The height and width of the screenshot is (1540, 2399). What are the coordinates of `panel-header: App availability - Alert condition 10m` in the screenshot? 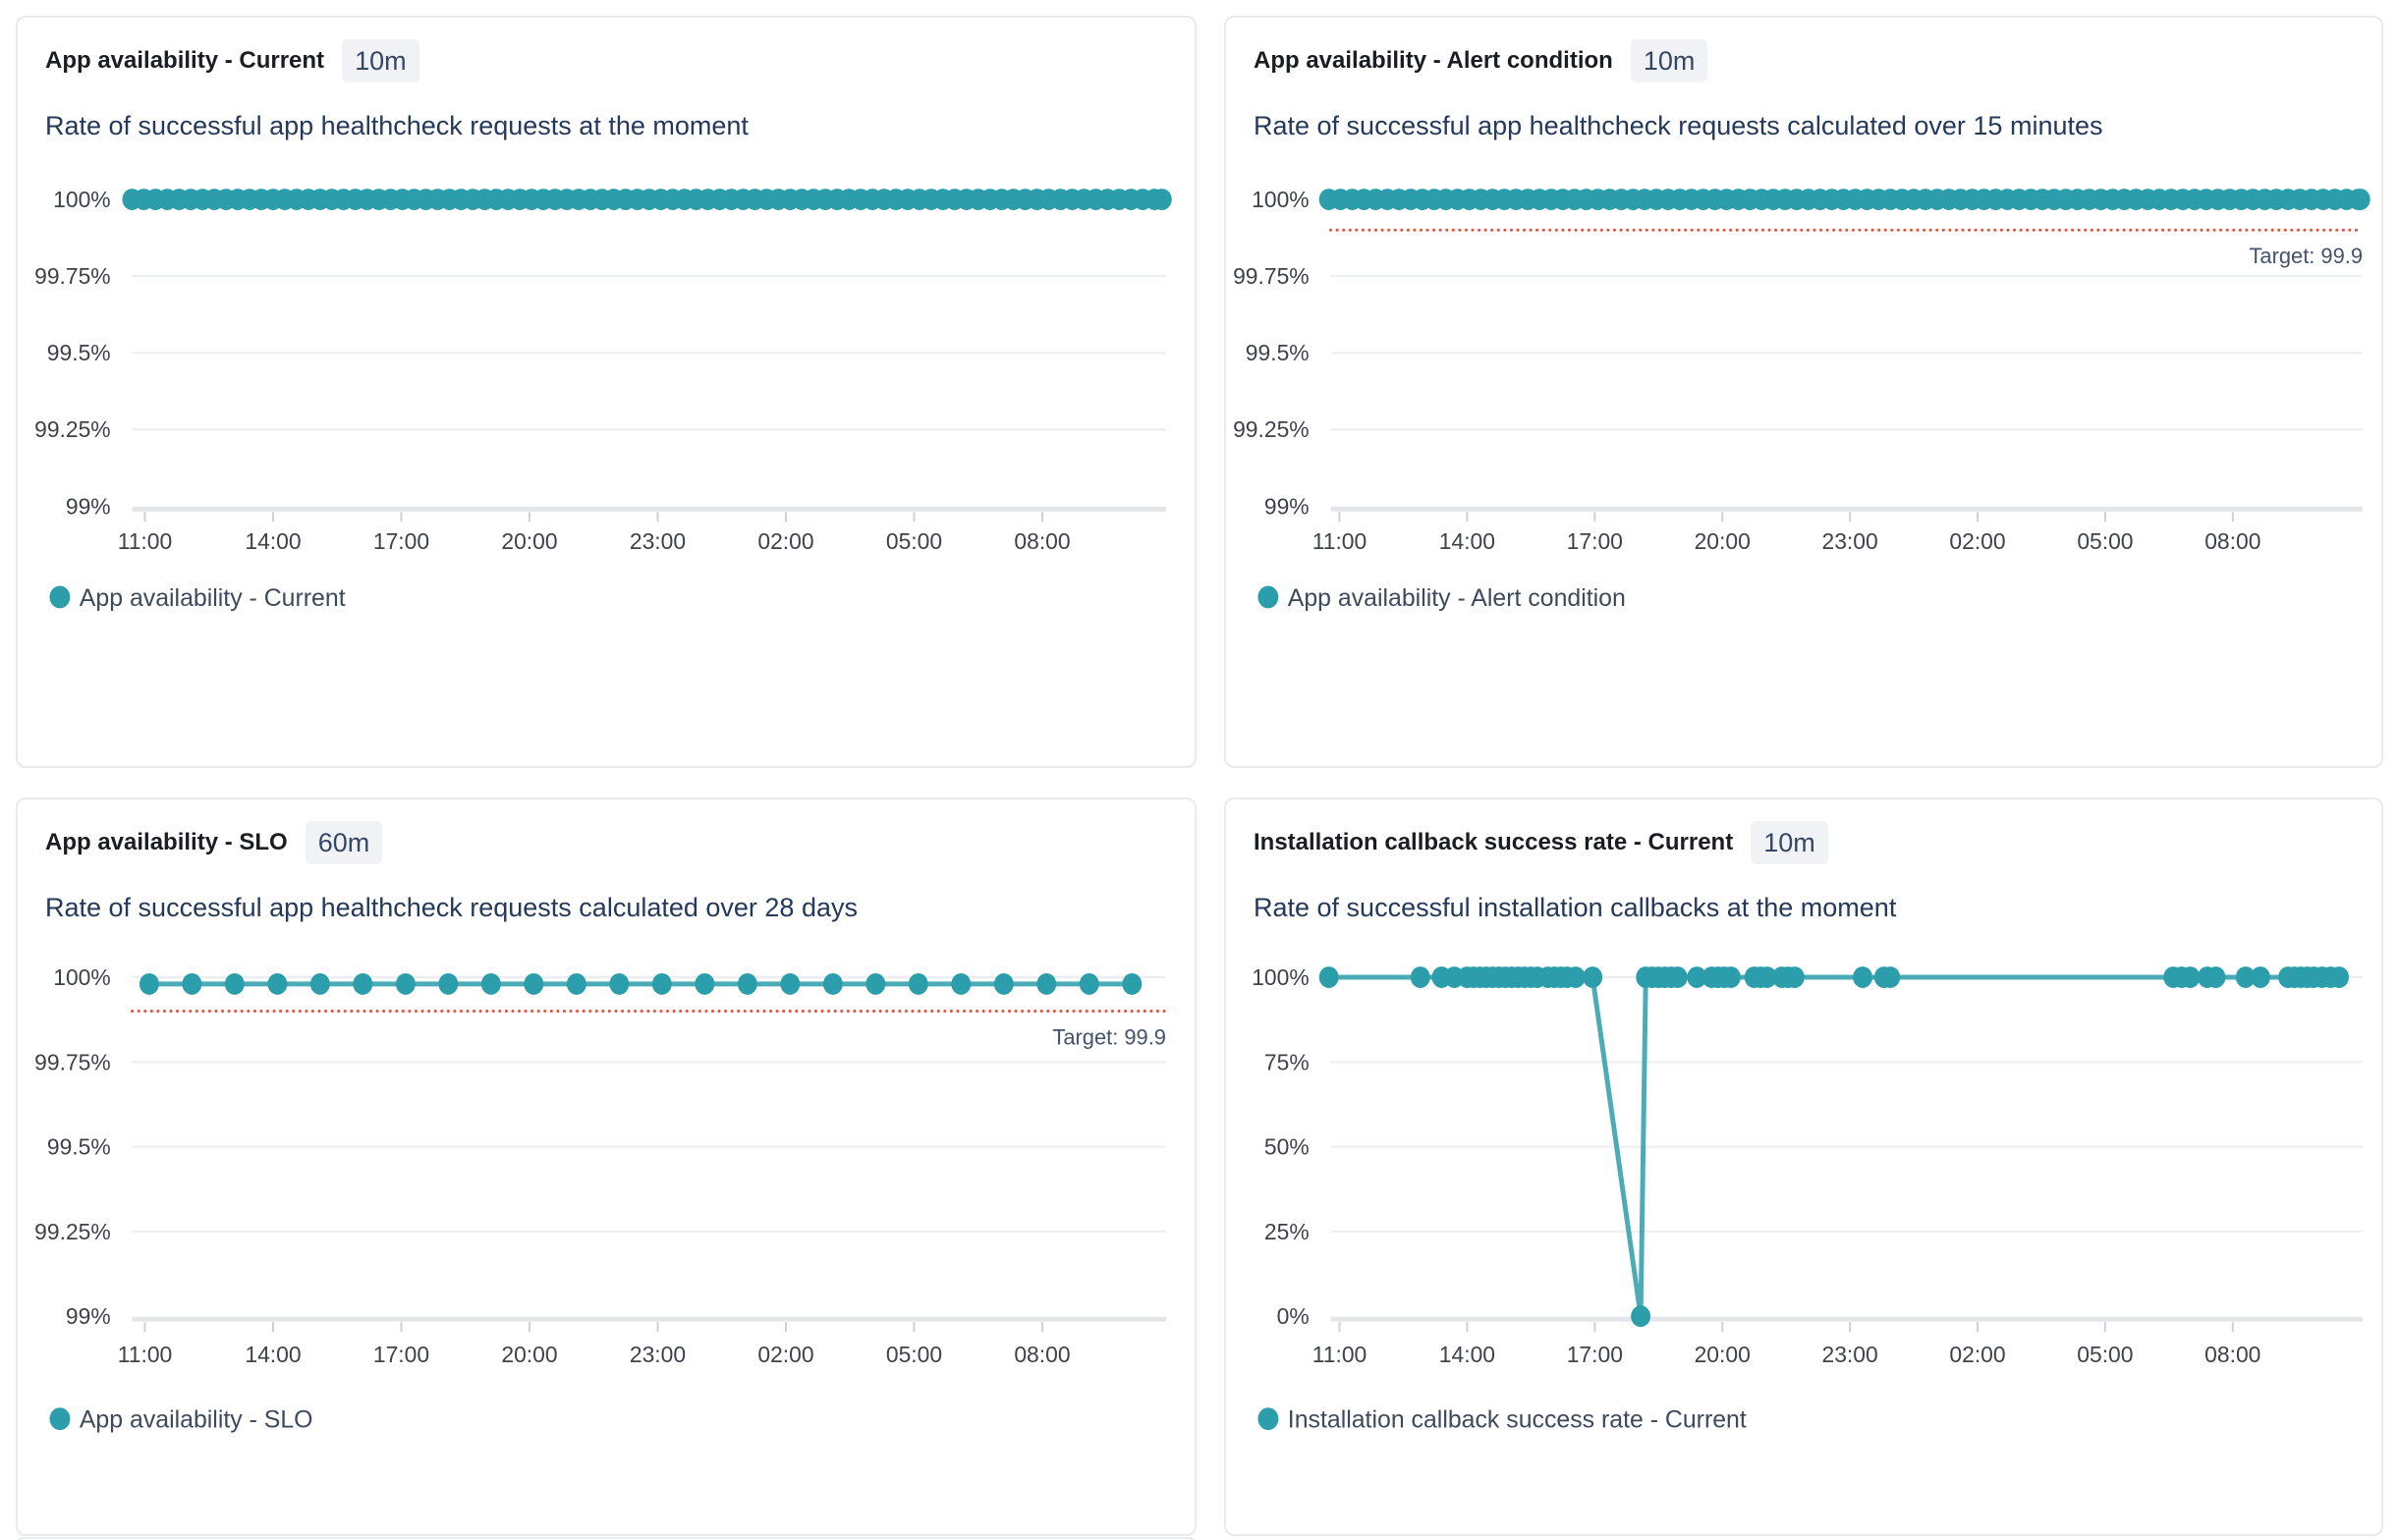 It's located at (1481, 60).